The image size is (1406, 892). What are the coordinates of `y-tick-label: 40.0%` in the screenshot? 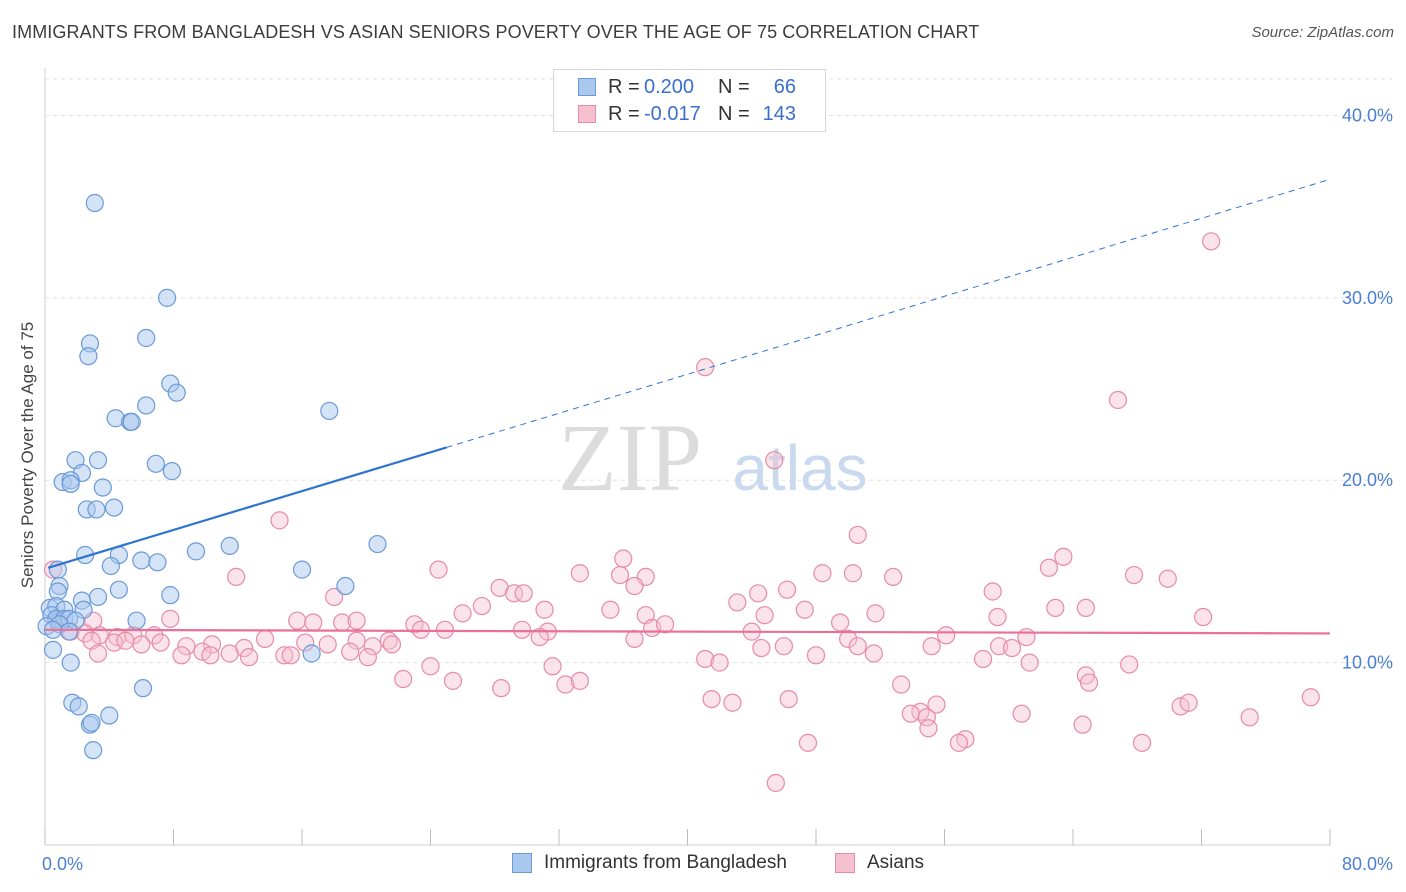 It's located at (1367, 115).